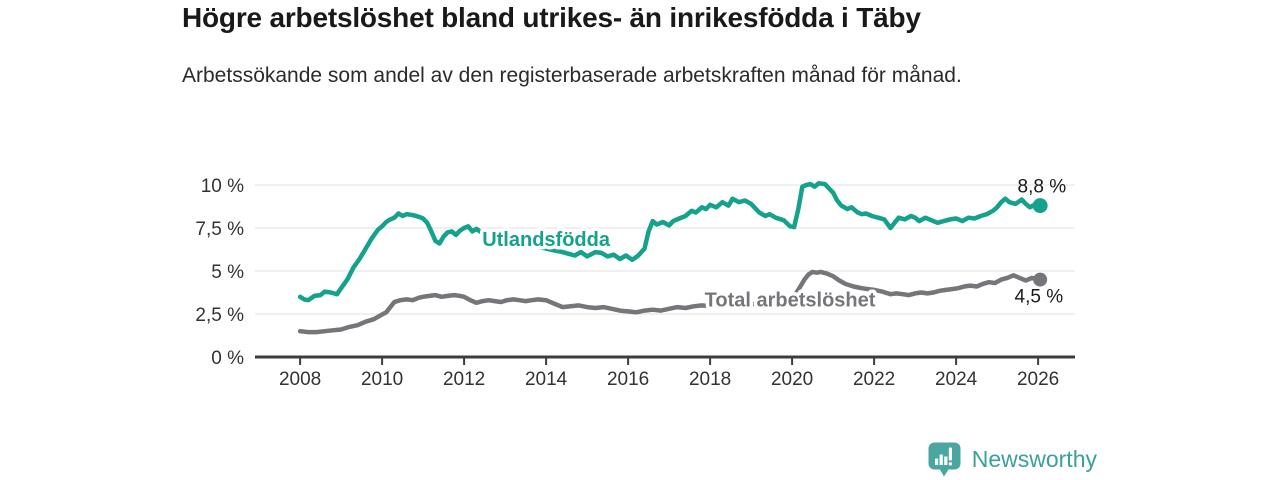 The image size is (1280, 480). What do you see at coordinates (464, 379) in the screenshot?
I see `x-tick-label: 2012` at bounding box center [464, 379].